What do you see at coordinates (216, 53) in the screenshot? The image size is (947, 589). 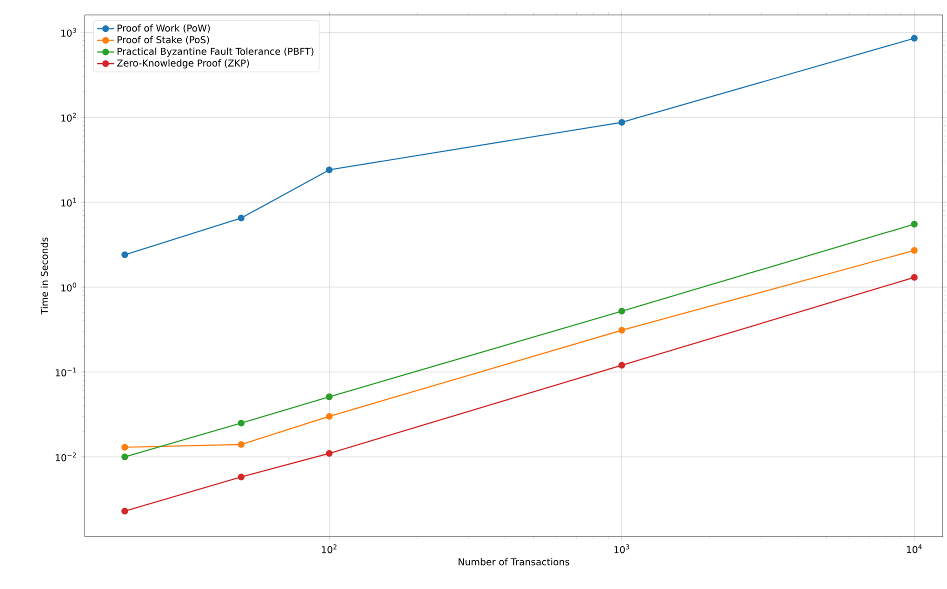 I see `legend-label: Practical Byzantine Fault Tolerance (PBFT)` at bounding box center [216, 53].